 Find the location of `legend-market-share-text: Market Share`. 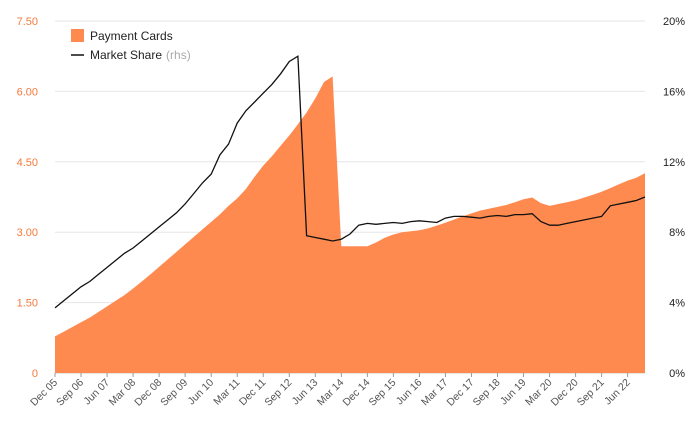

legend-market-share-text: Market Share is located at coordinates (126, 55).